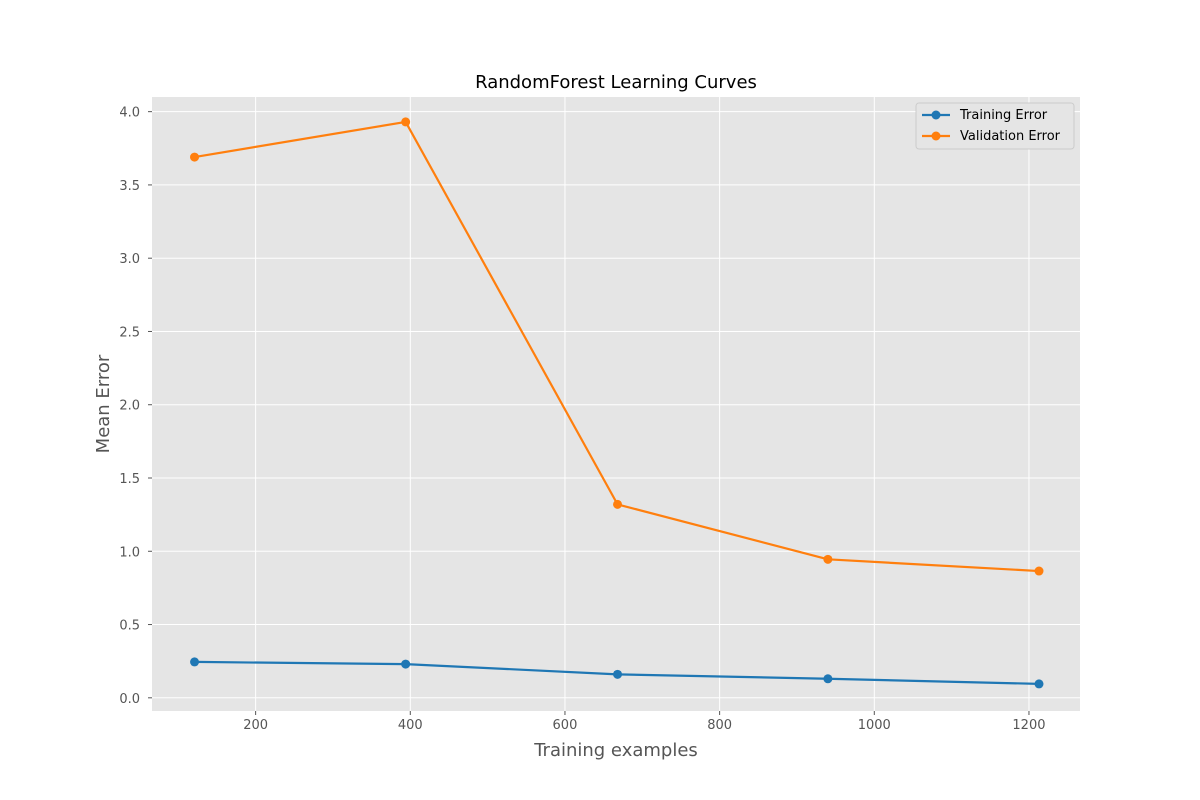 Image resolution: width=1200 pixels, height=800 pixels. I want to click on x-tick-label: 800, so click(719, 725).